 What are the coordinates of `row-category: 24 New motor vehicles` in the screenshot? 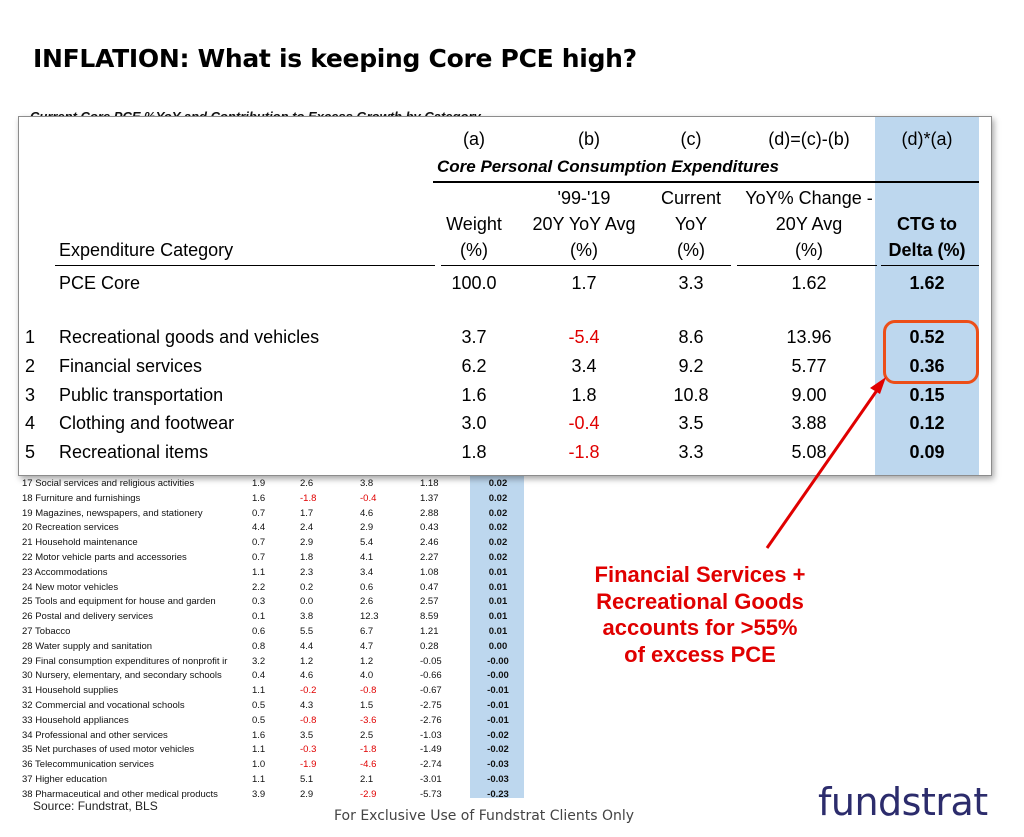 It's located at (70, 587).